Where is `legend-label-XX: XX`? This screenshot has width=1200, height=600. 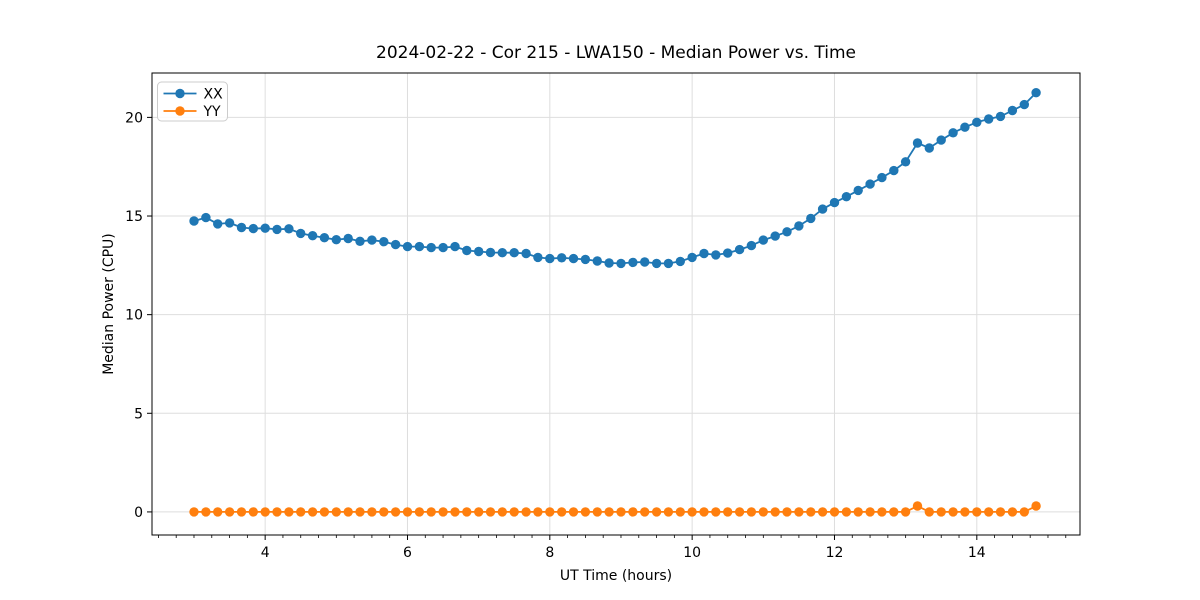
legend-label-XX: XX is located at coordinates (214, 95).